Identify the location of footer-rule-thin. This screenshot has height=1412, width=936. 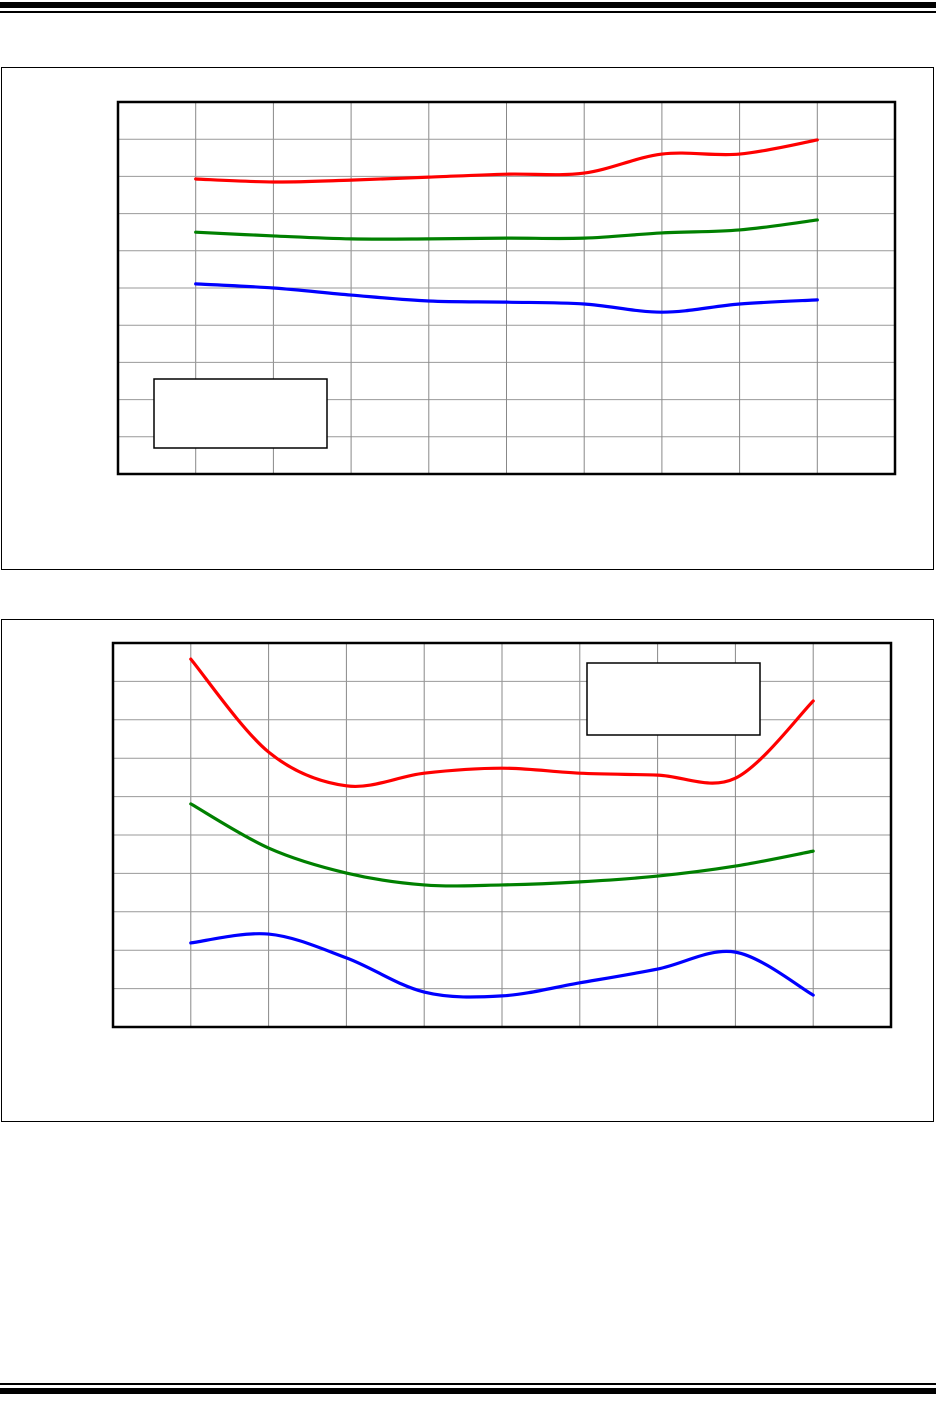
(468, 1384).